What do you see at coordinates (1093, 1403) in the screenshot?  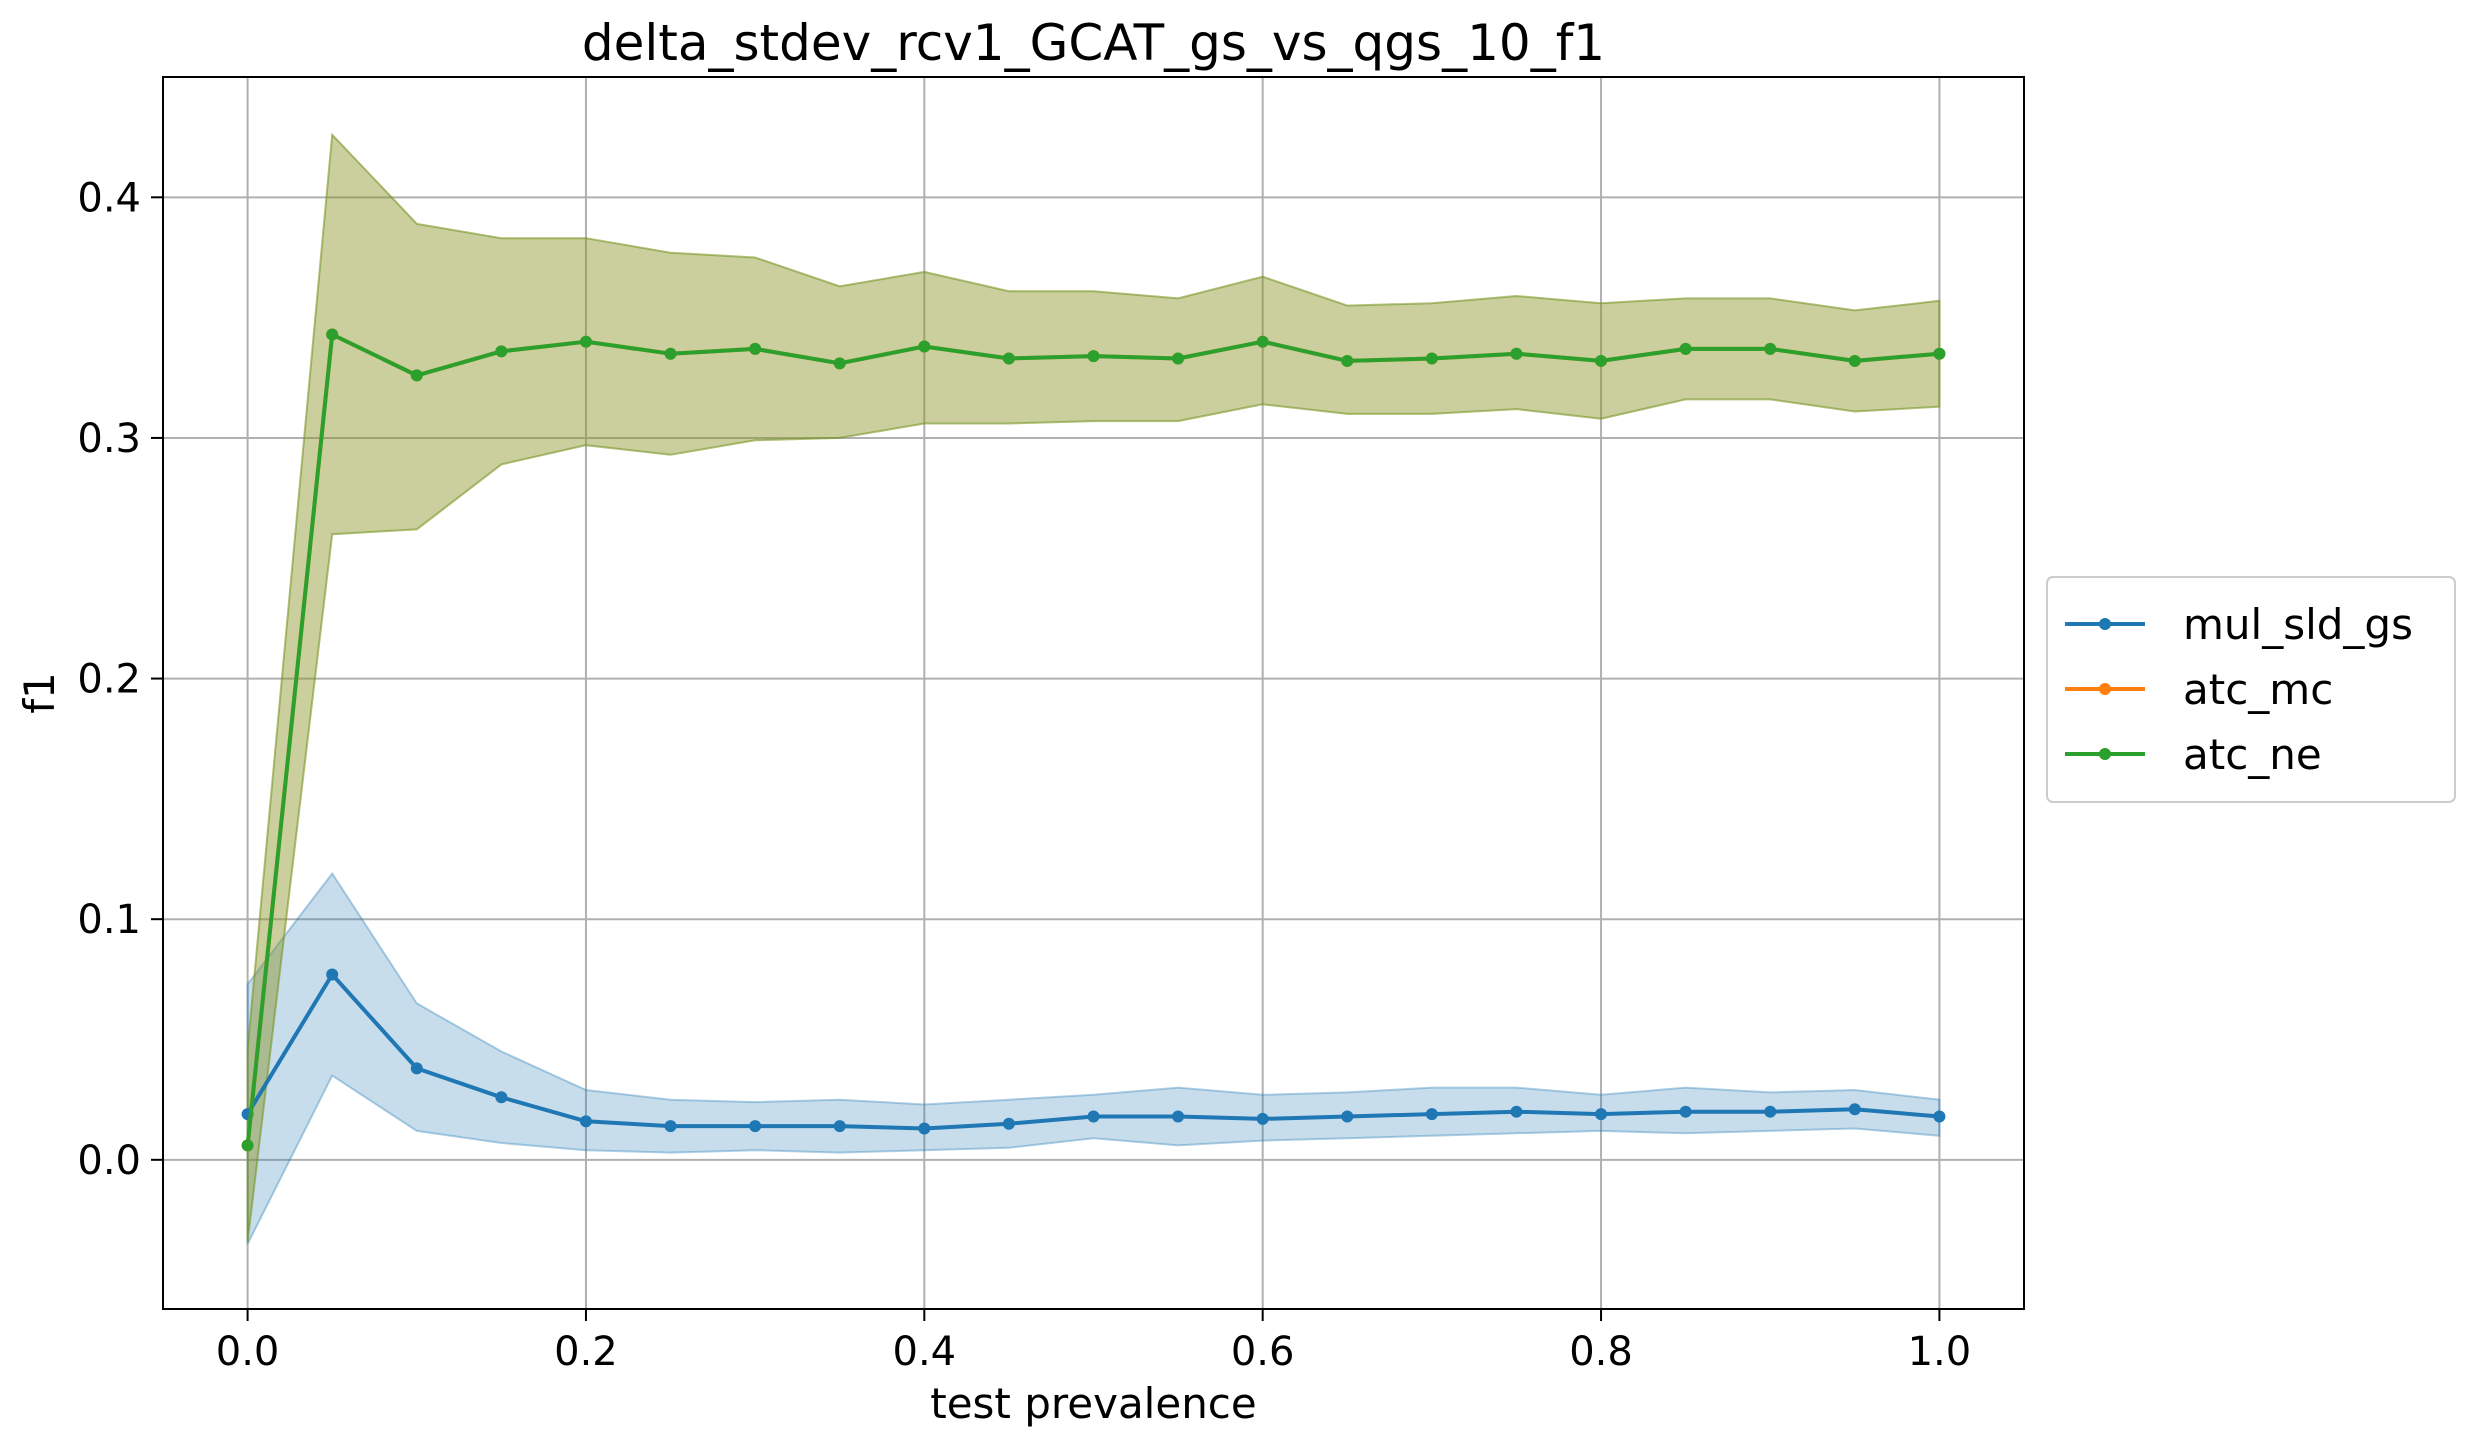 I see `x-axis-label: test prevalence` at bounding box center [1093, 1403].